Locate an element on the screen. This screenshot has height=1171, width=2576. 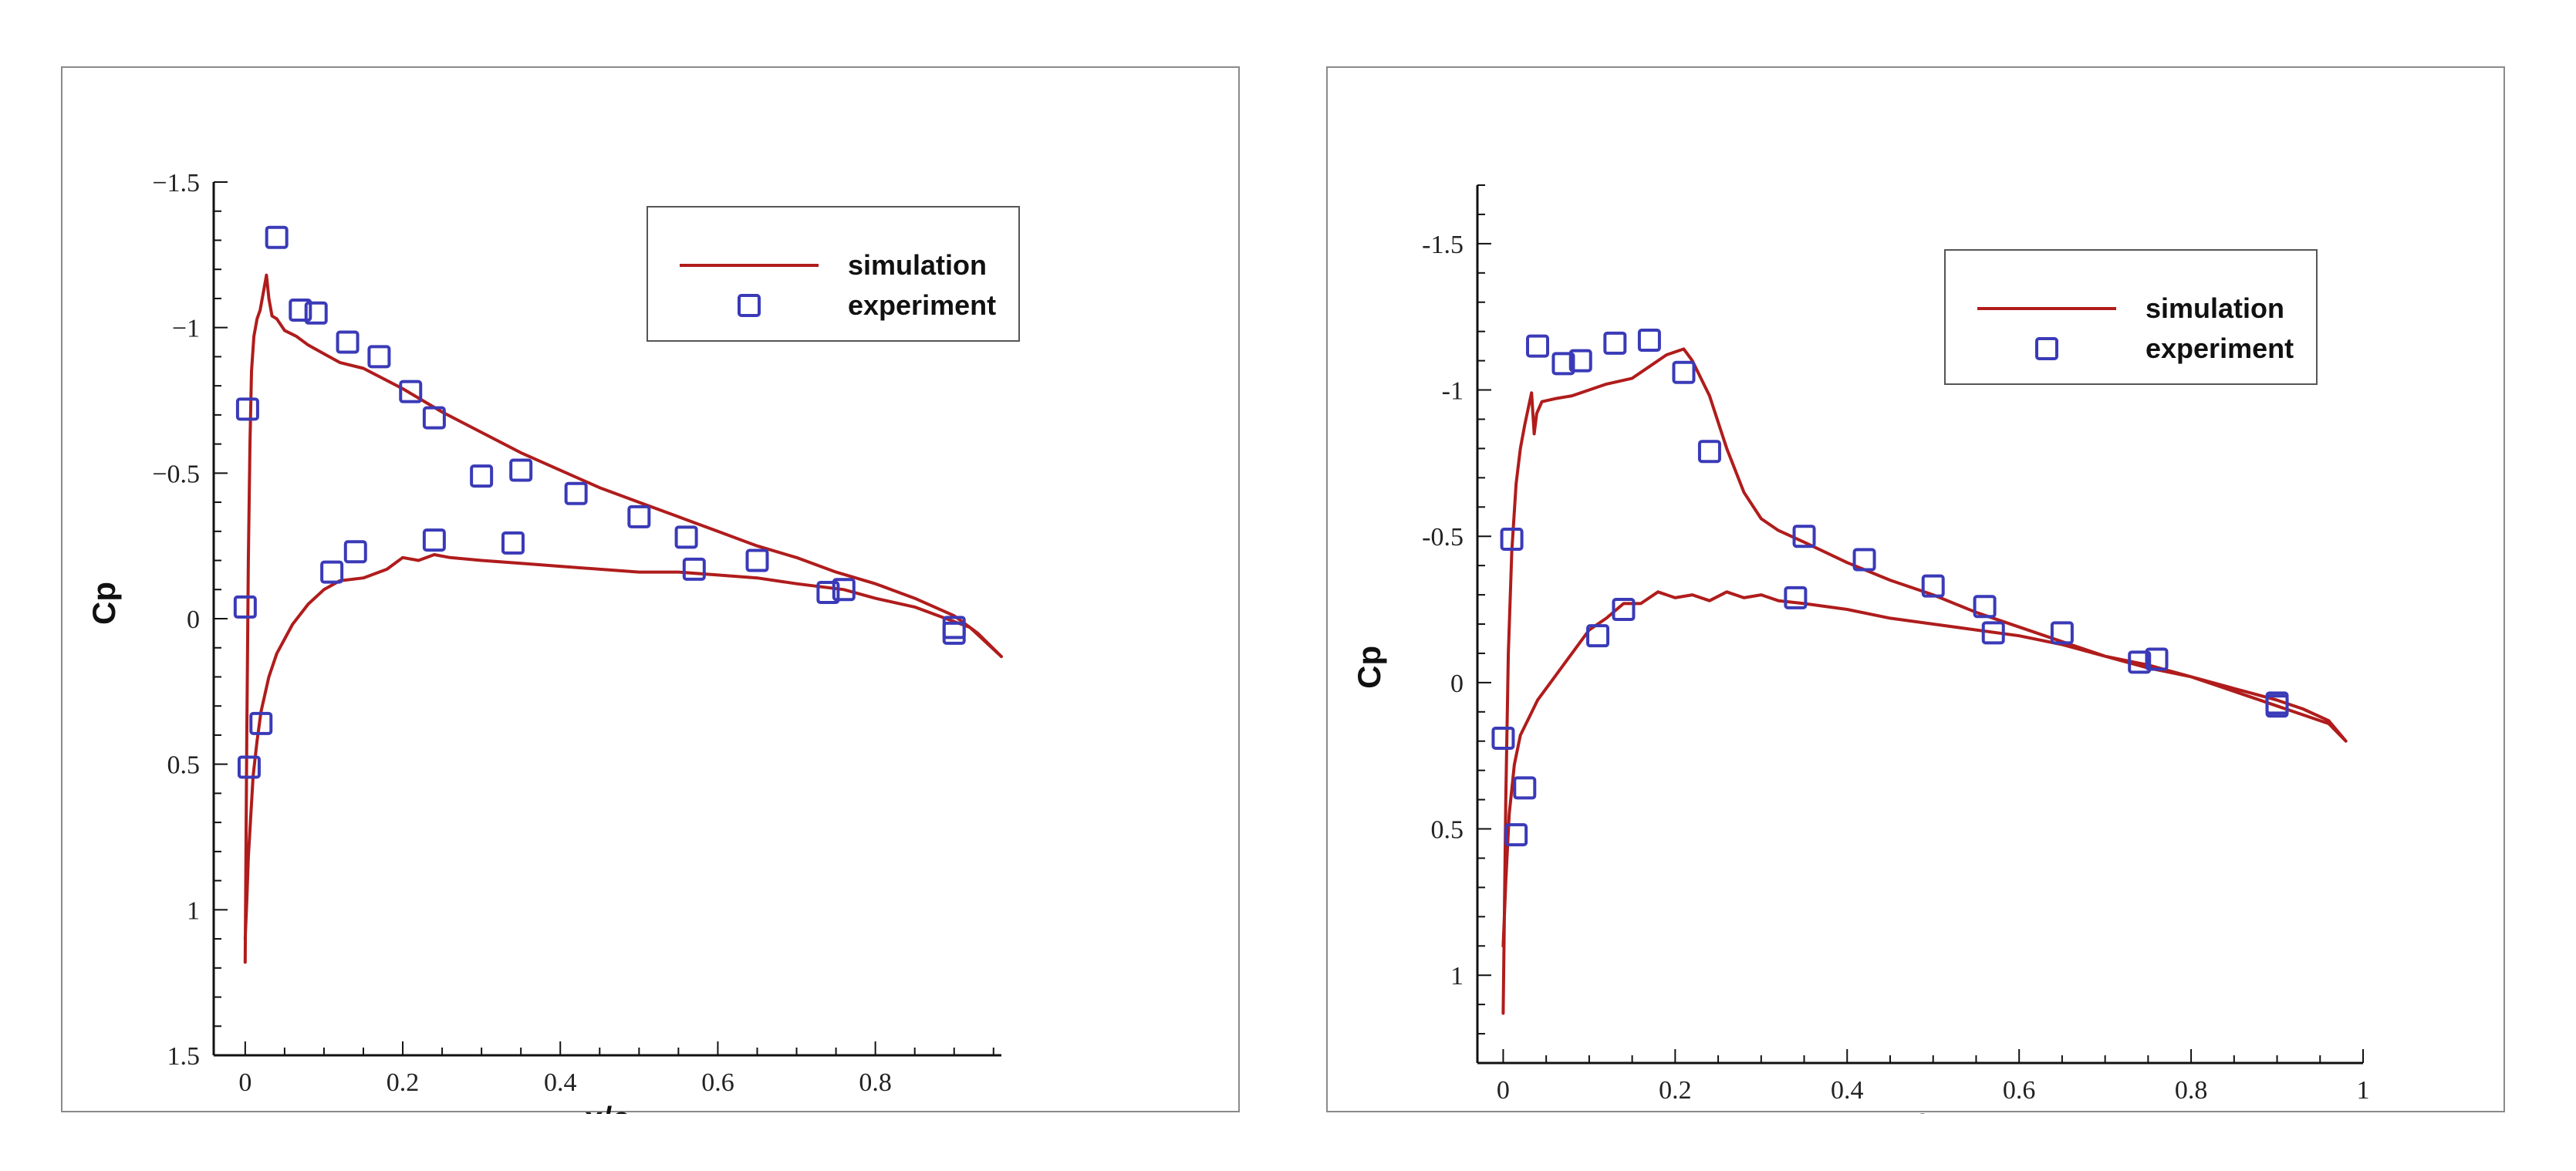
left-x-tick-label: 0.4 is located at coordinates (560, 1082).